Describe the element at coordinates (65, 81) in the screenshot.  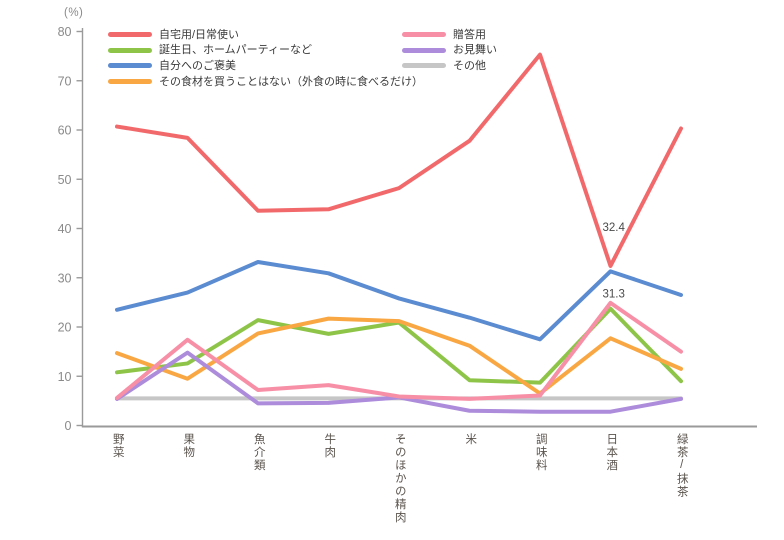
I see `y-tick-label-70: 70` at that location.